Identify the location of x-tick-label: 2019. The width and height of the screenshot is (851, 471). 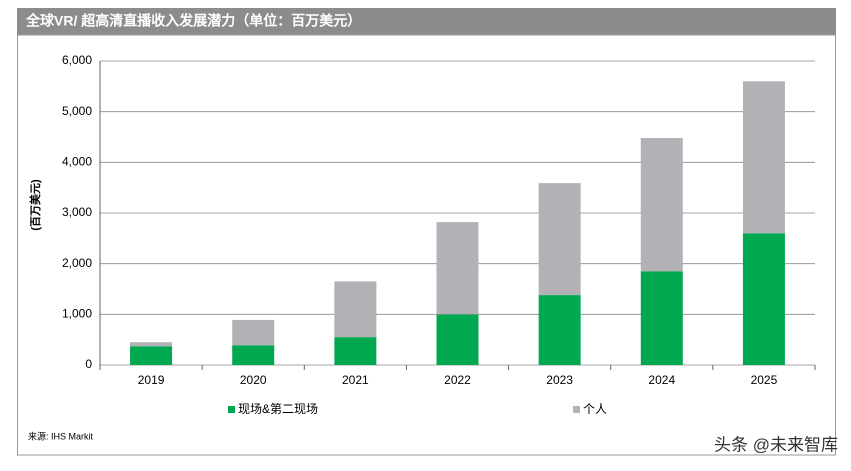
(151, 380).